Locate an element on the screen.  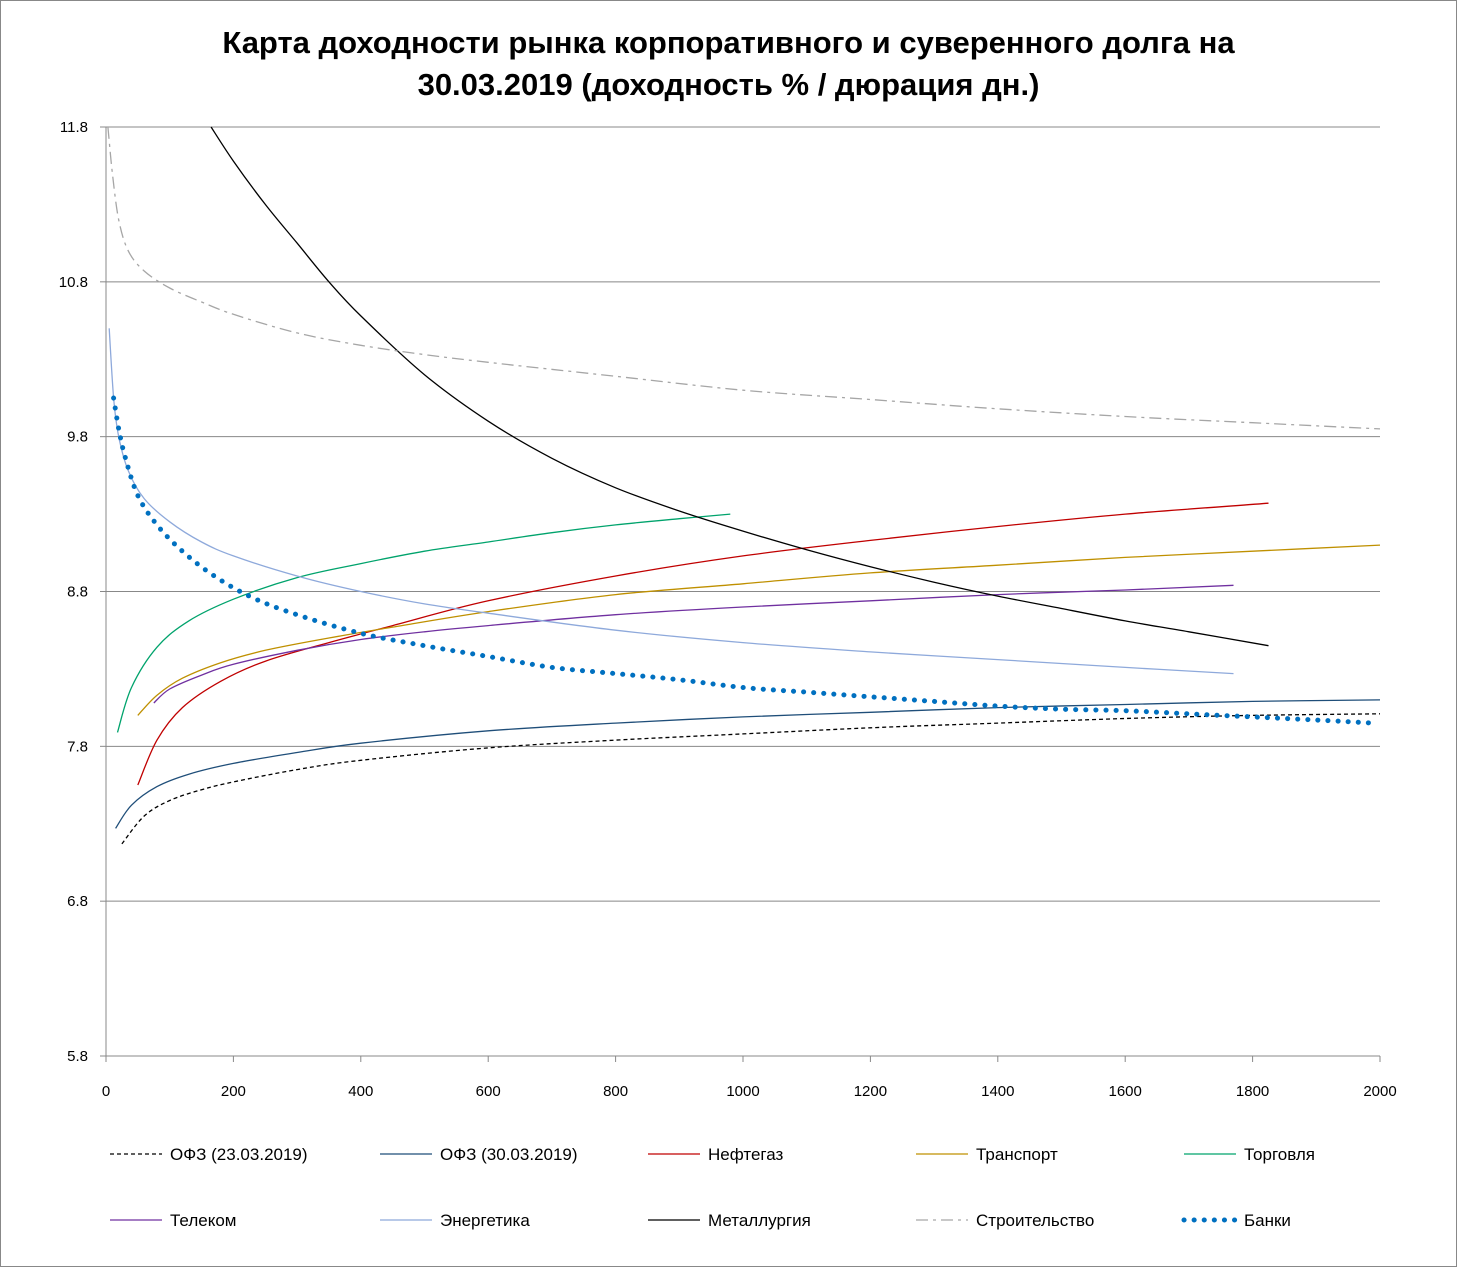
x-tick-label: 1800 is located at coordinates (1252, 1091).